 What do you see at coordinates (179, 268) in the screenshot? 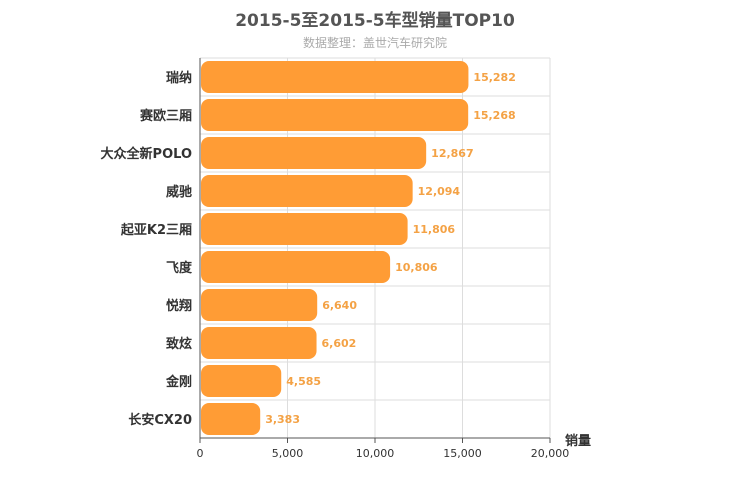
I see `category-label: 飞度` at bounding box center [179, 268].